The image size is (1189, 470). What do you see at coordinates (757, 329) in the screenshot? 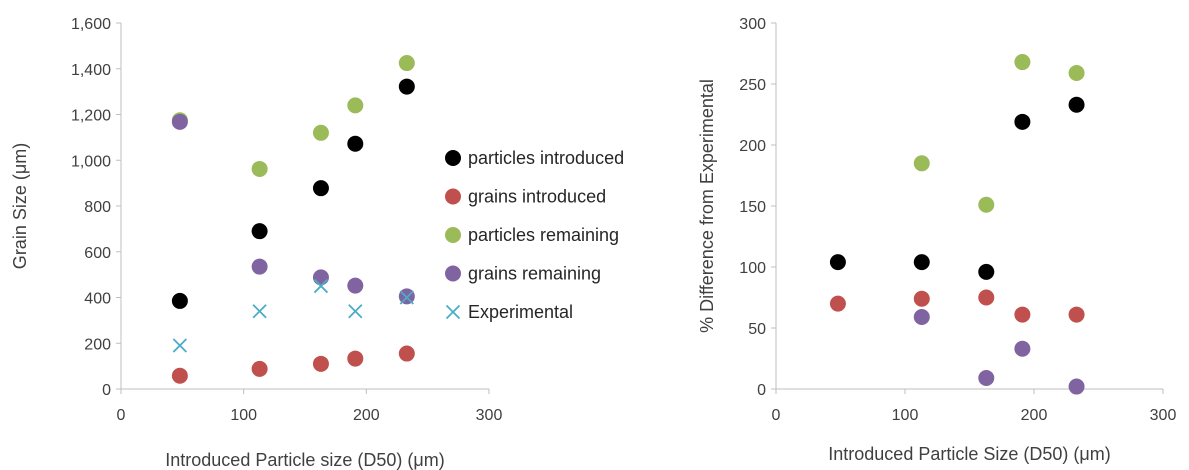
I see `y-tick-label: 50` at bounding box center [757, 329].